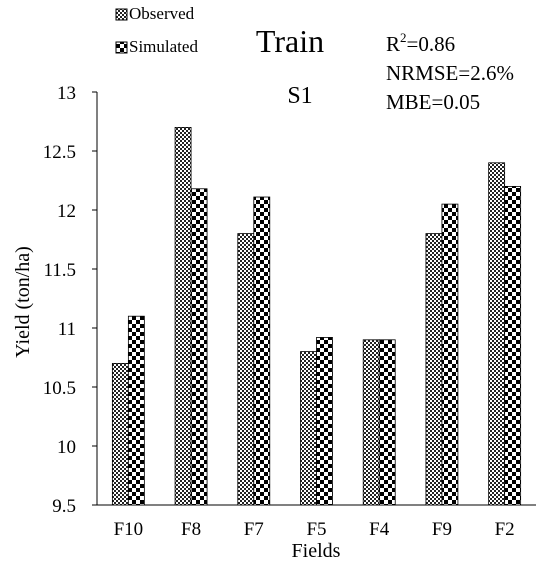 The image size is (546, 564). I want to click on y-tick-label: 11.5, so click(59, 270).